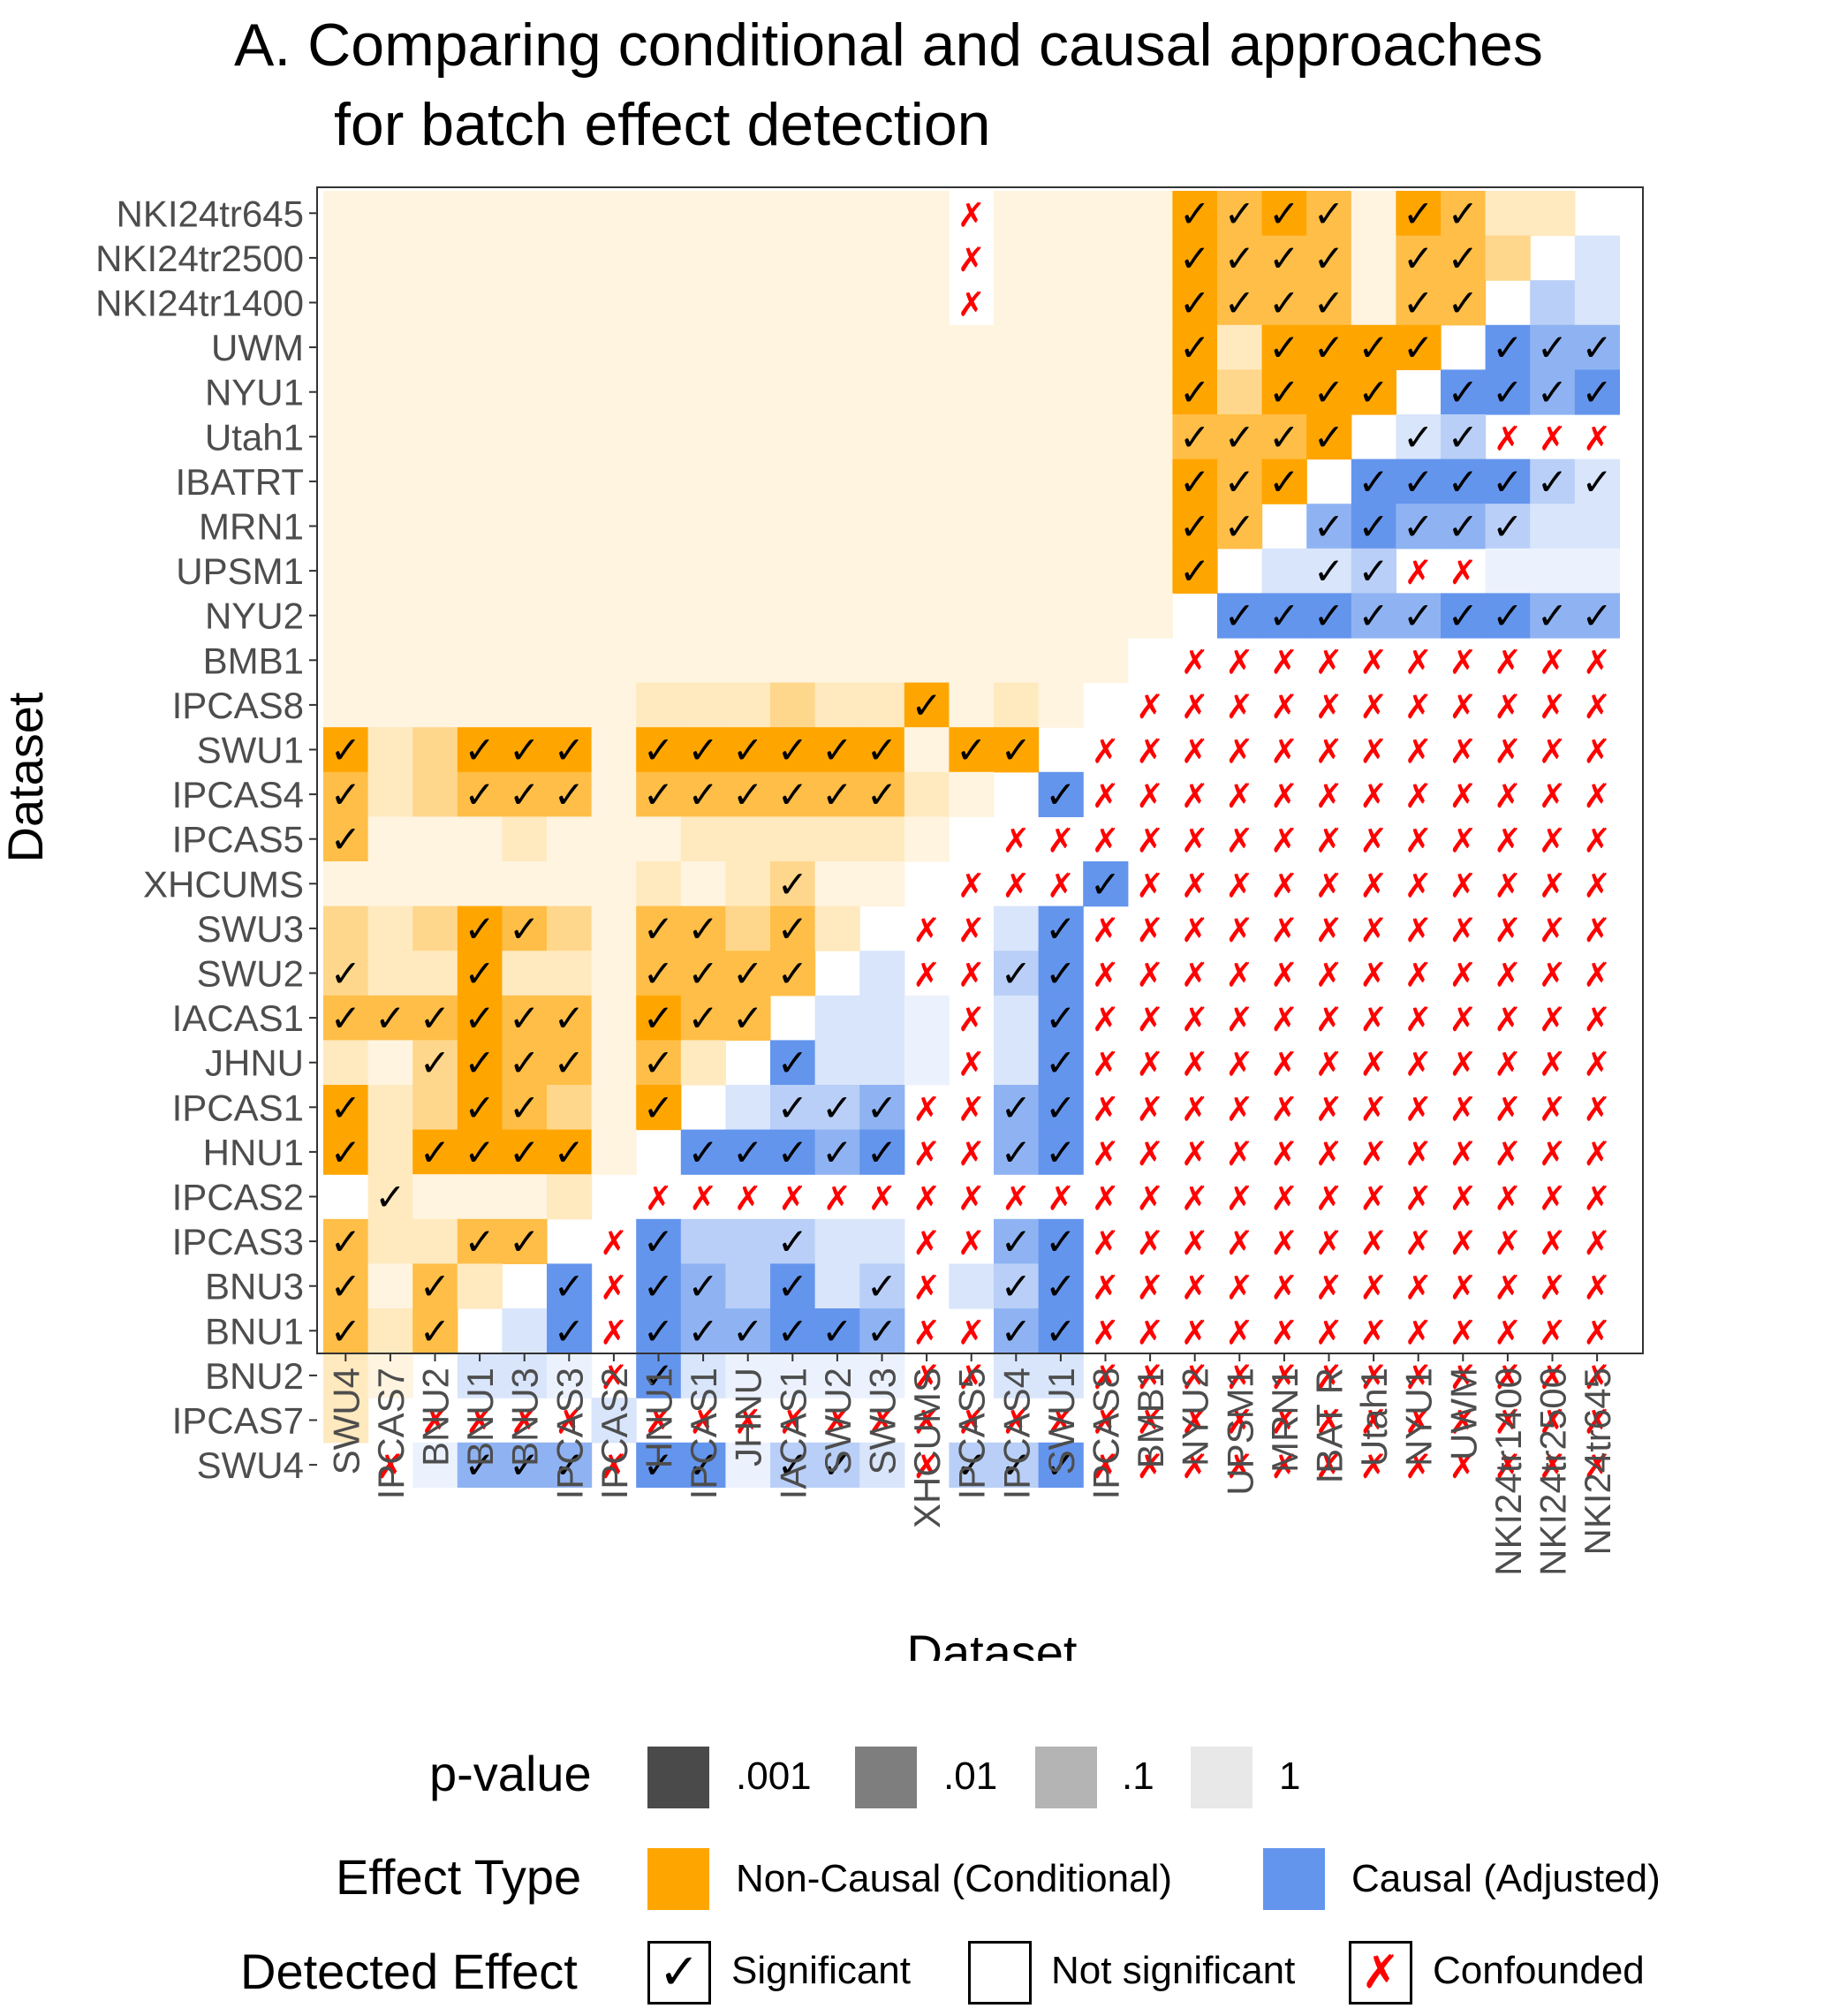 This screenshot has width=1839, height=2016. What do you see at coordinates (254, 1286) in the screenshot?
I see `y-axis-tick-label: BNU3` at bounding box center [254, 1286].